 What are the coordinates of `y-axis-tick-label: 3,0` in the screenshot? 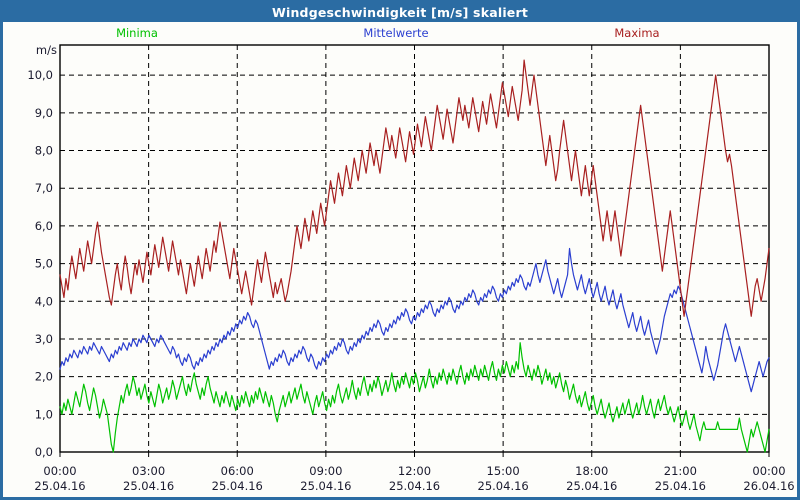 It's located at (44, 339).